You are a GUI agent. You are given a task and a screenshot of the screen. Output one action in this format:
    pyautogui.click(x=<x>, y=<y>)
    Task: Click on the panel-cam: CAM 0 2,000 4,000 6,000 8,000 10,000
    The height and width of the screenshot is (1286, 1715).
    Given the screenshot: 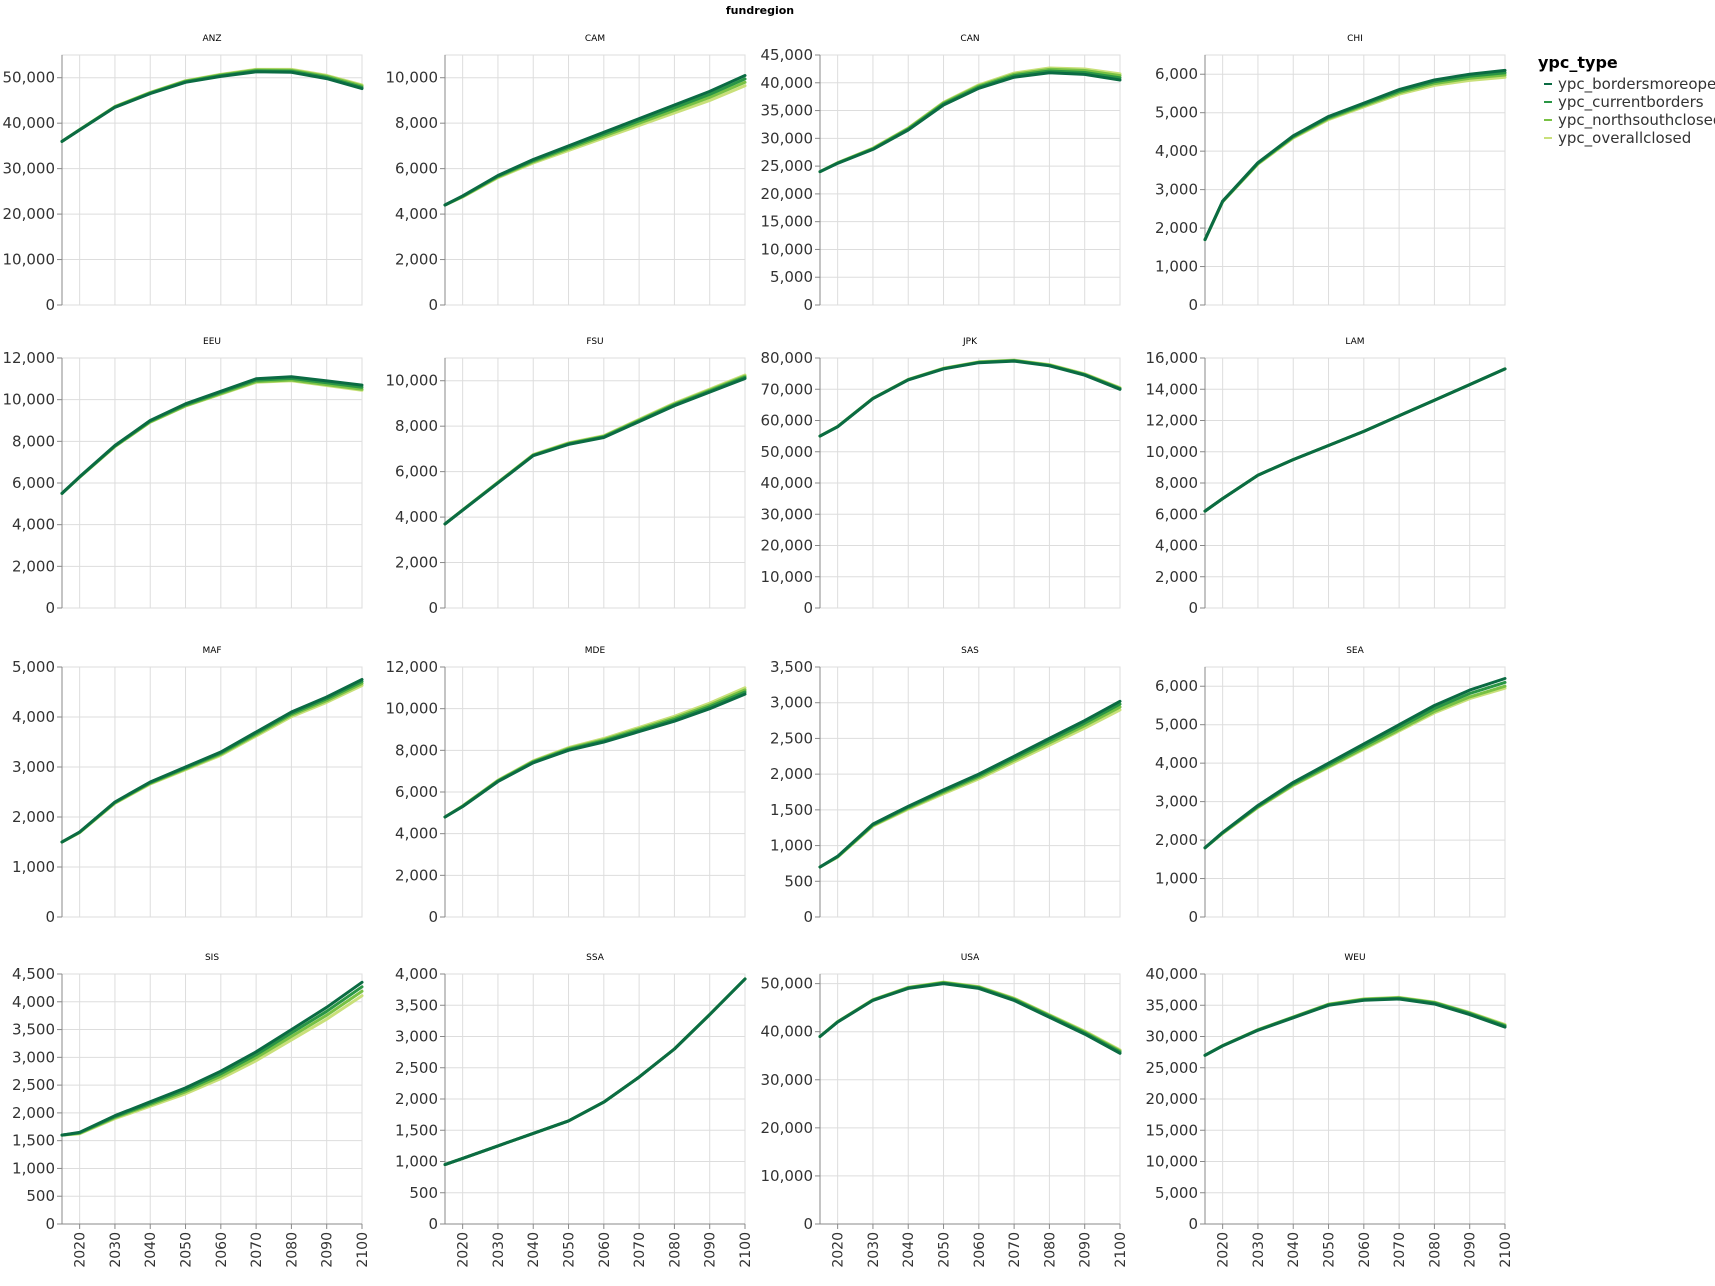 What is the action you would take?
    pyautogui.click(x=566, y=174)
    